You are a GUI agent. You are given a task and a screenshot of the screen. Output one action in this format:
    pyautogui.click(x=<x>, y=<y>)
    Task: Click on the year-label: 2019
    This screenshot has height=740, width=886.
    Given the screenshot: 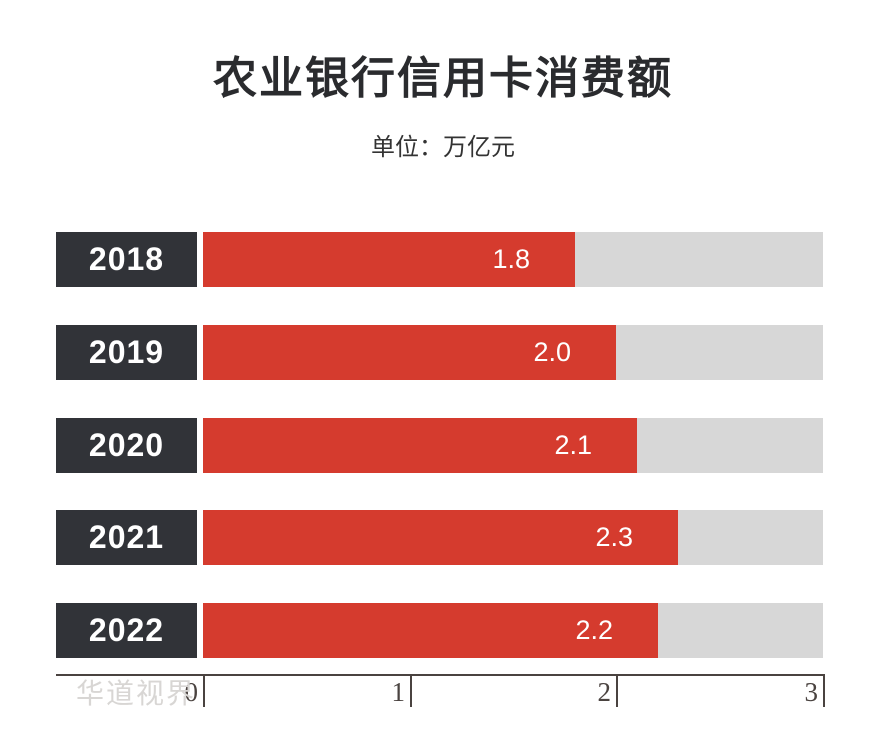 What is the action you would take?
    pyautogui.click(x=126, y=352)
    